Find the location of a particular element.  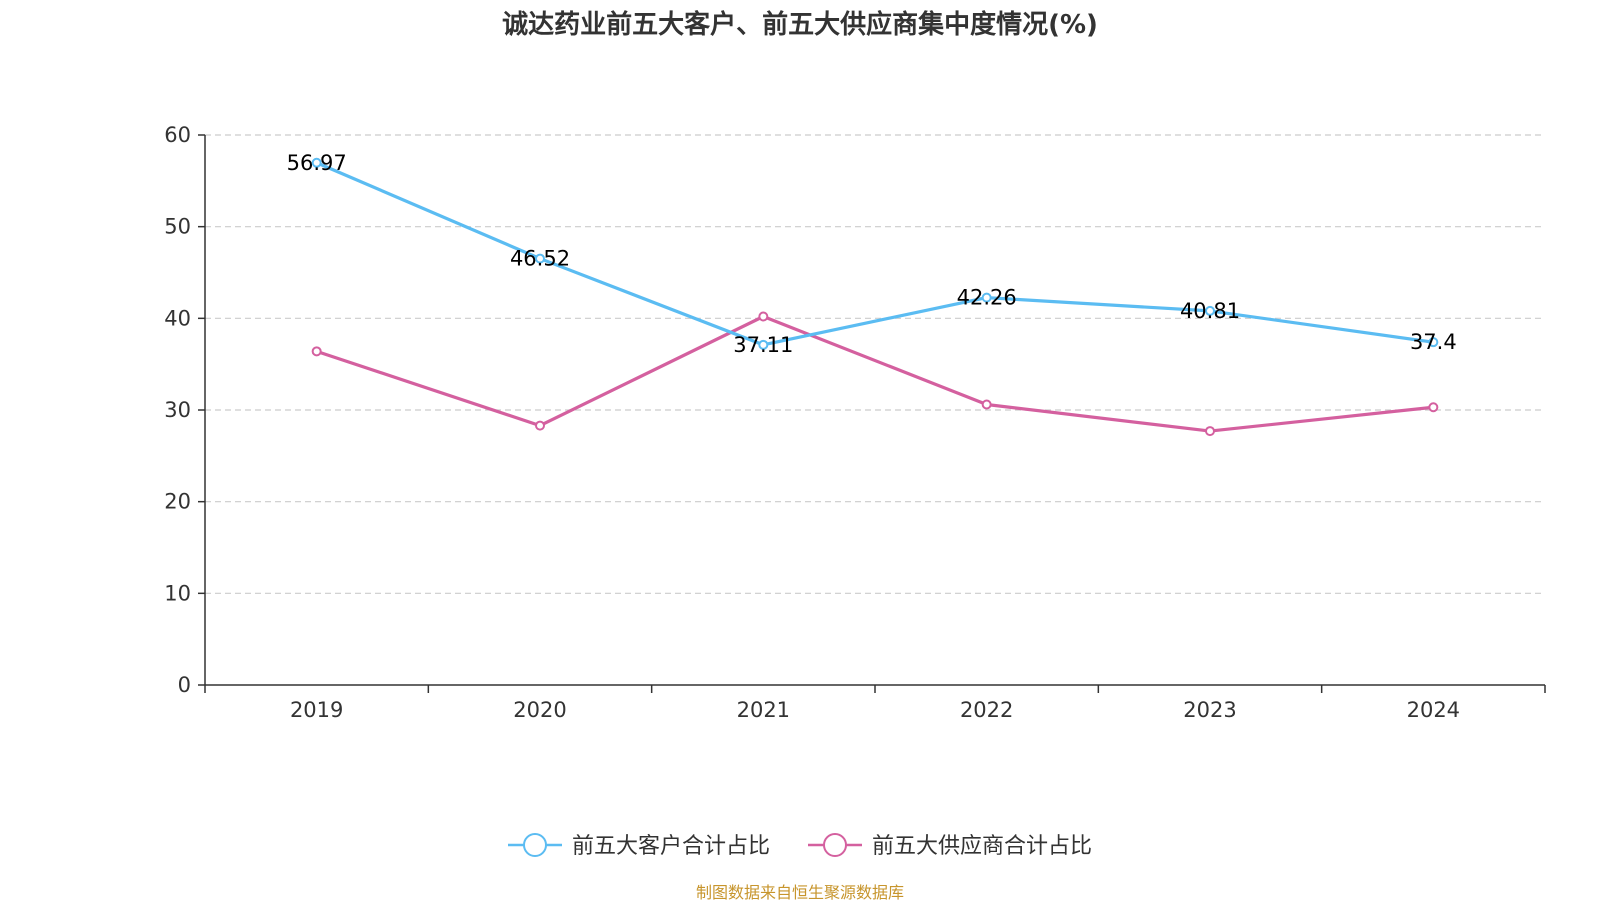

x-tick-label: 2021 is located at coordinates (763, 710).